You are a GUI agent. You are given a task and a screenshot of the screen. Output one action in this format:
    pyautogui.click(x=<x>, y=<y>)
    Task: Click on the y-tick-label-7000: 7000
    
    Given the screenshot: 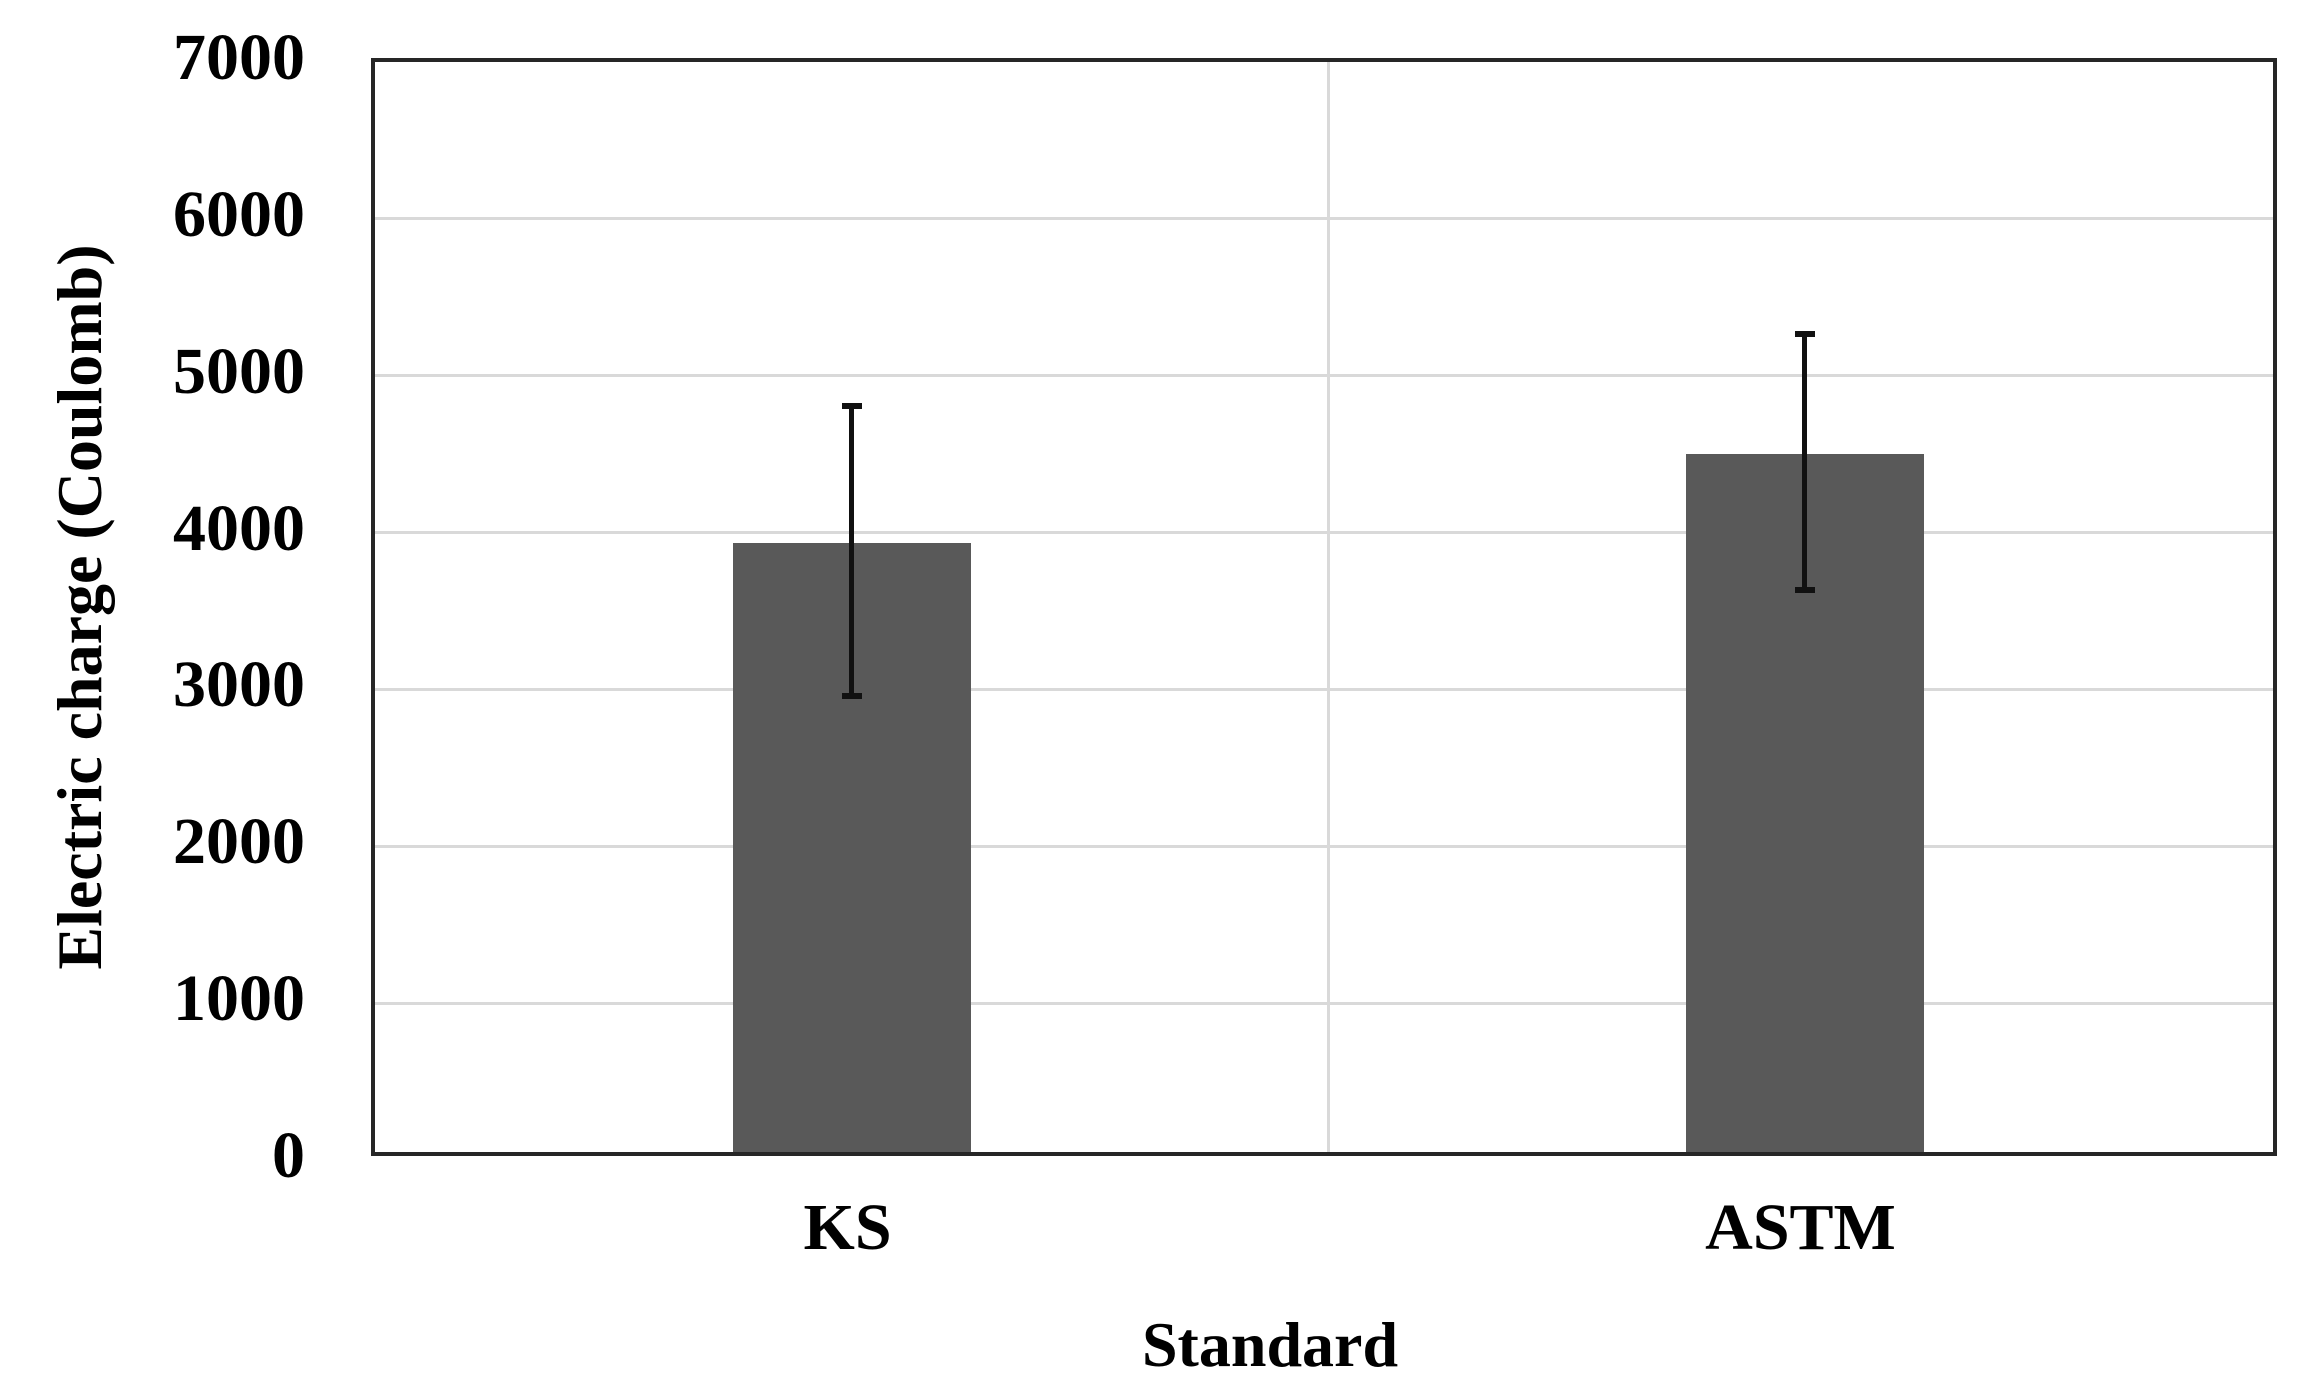 What is the action you would take?
    pyautogui.click(x=239, y=57)
    